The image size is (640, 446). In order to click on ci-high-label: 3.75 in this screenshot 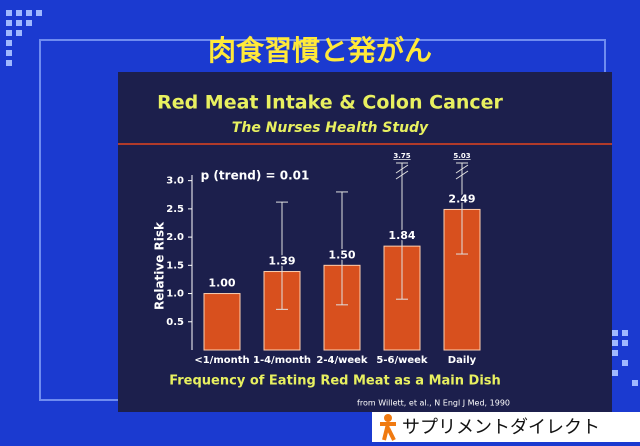, I will do `click(401, 156)`.